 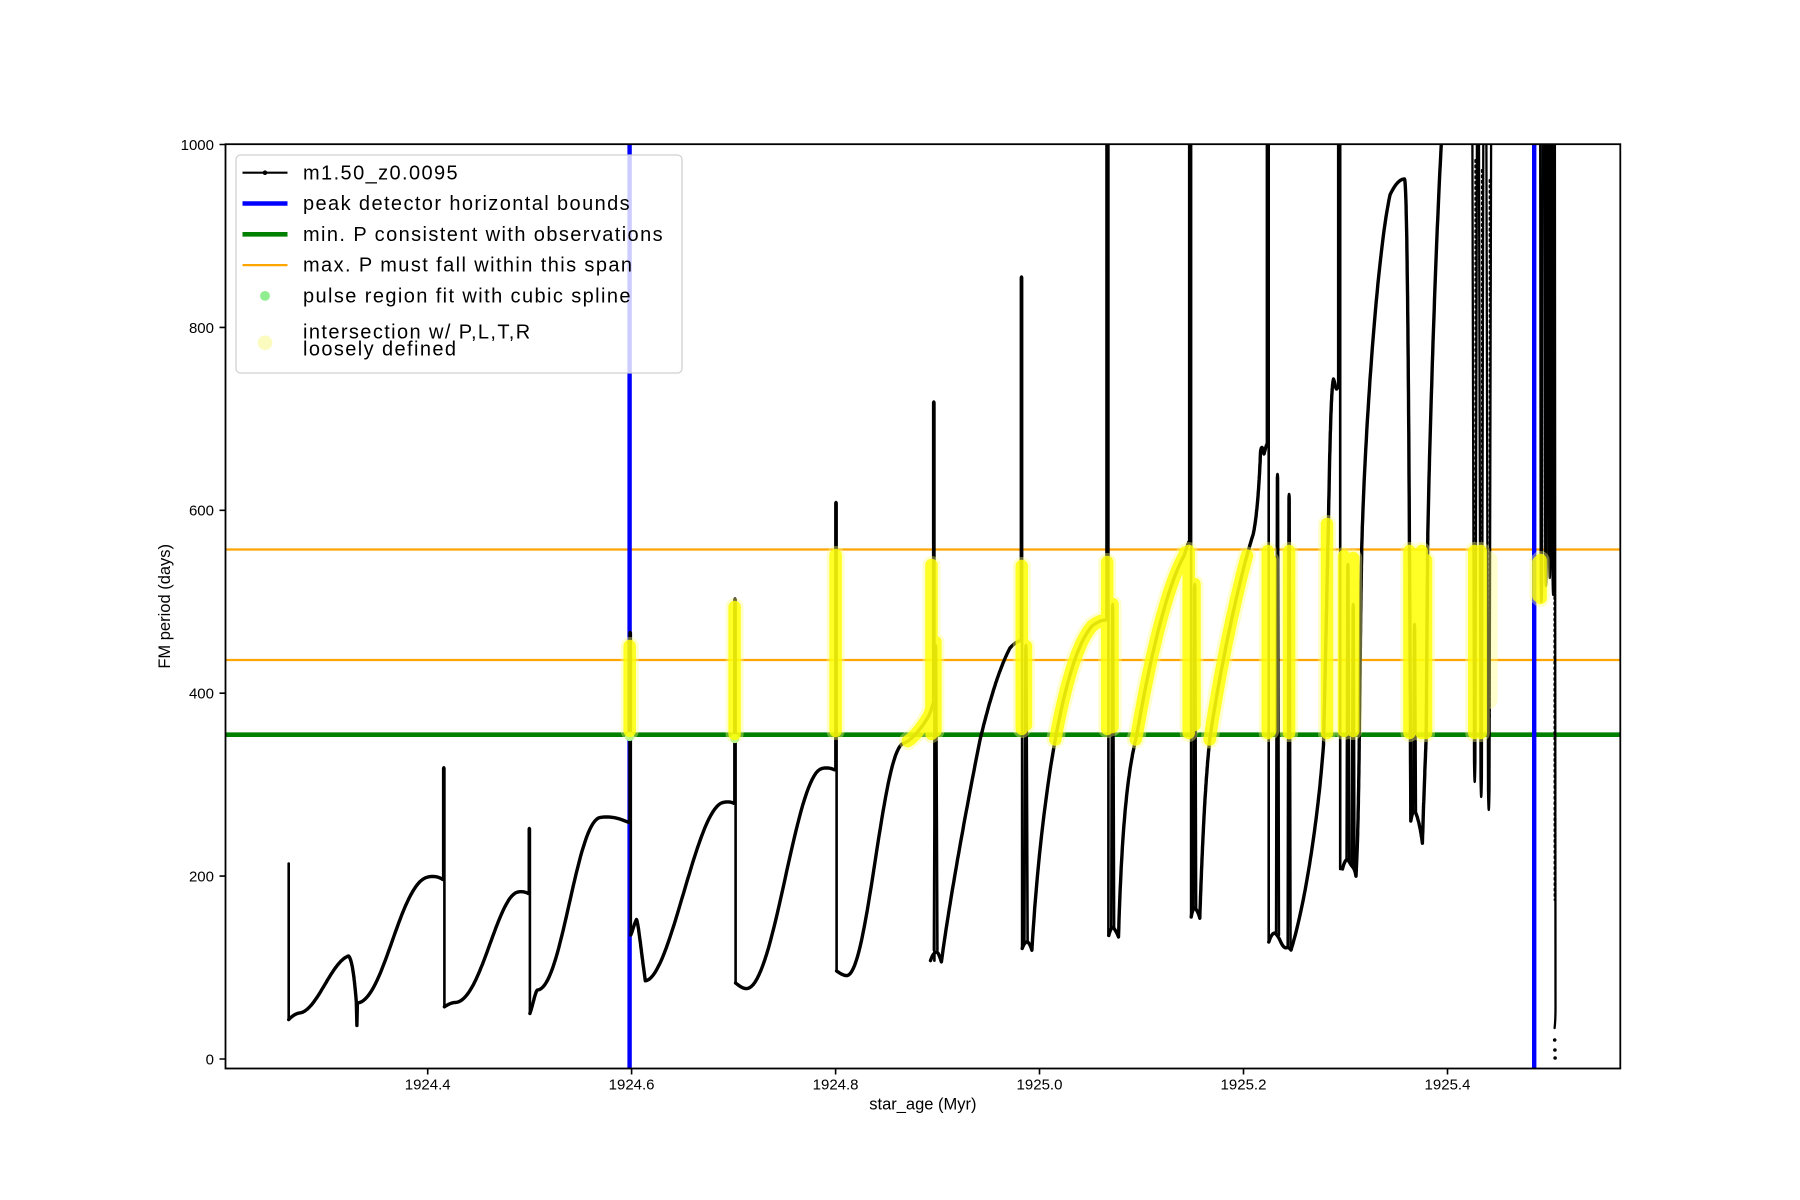 What do you see at coordinates (428, 1084) in the screenshot?
I see `svg-text: 1924.4` at bounding box center [428, 1084].